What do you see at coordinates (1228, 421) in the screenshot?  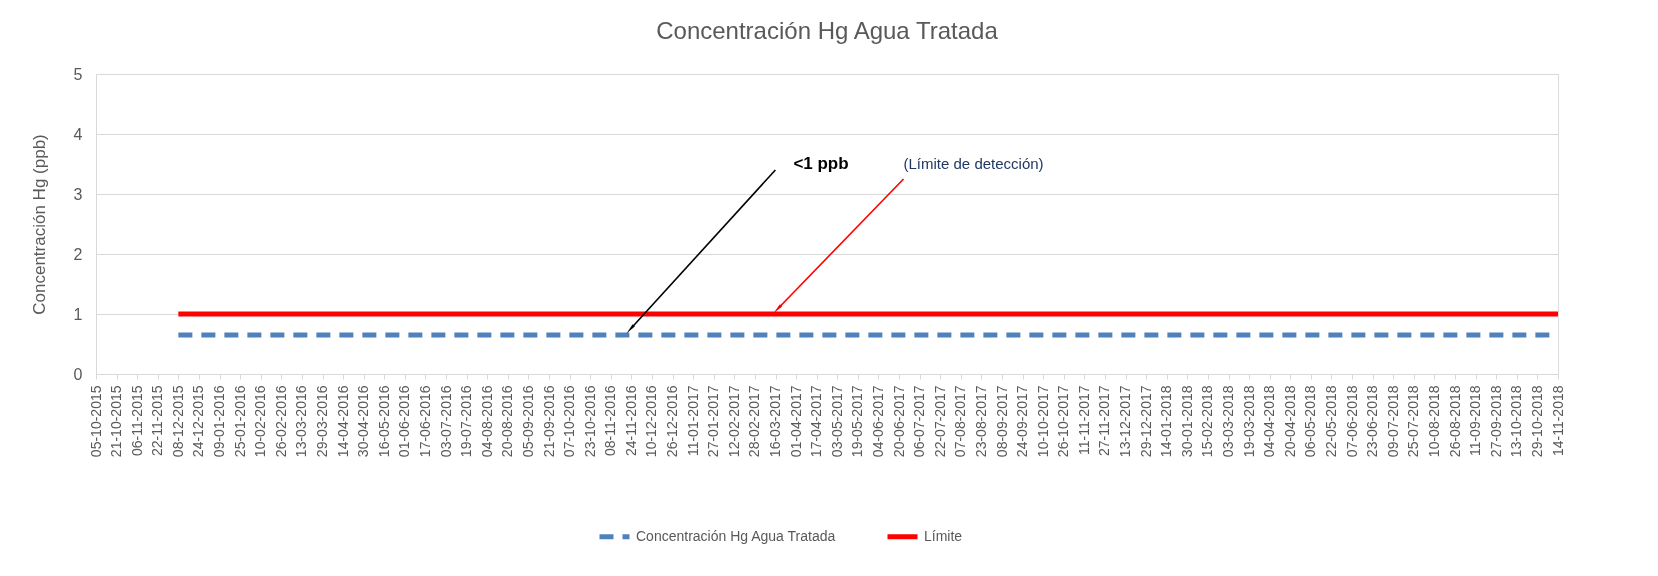 I see `x-tick-label: 03-03-2018` at bounding box center [1228, 421].